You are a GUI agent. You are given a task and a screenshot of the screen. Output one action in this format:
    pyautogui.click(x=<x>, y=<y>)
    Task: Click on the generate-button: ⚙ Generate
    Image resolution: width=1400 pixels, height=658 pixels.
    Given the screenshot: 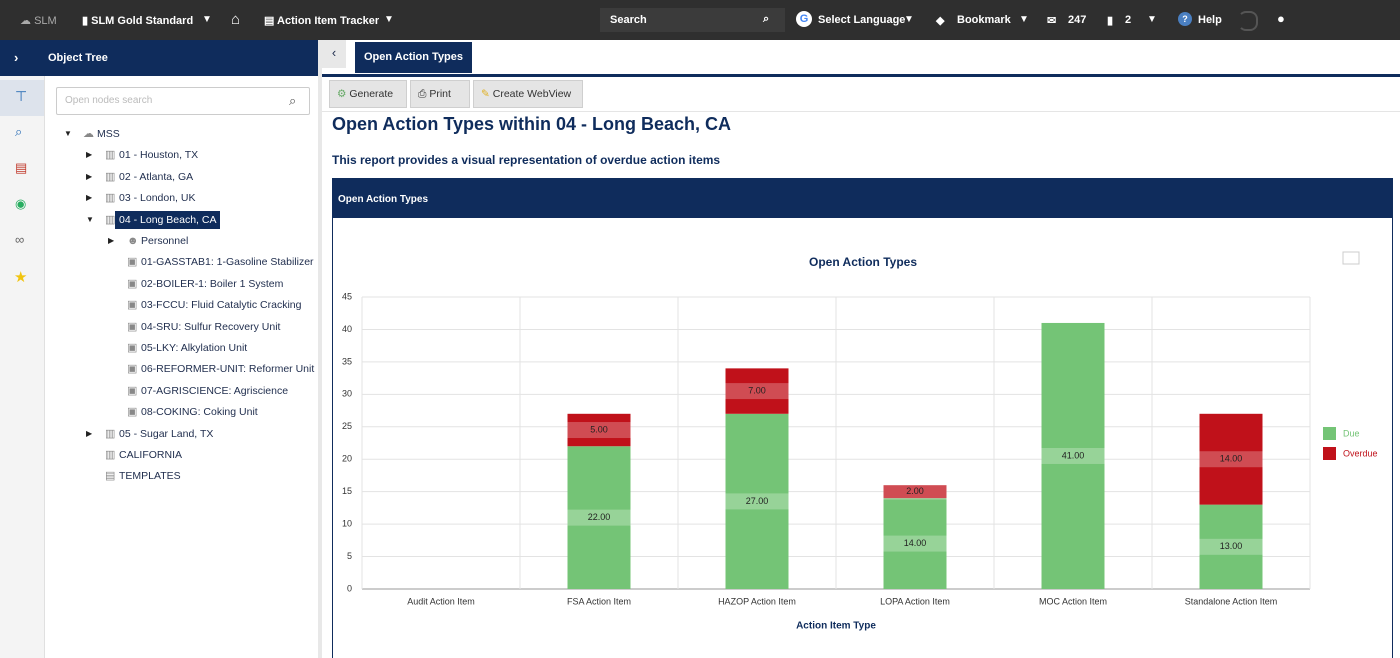 What is the action you would take?
    pyautogui.click(x=368, y=94)
    